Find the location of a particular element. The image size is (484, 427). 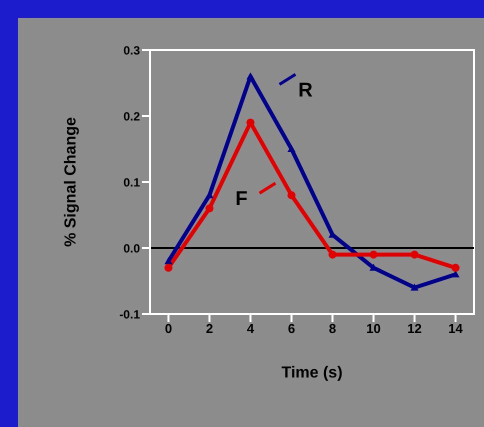

x-tick-label: 12 is located at coordinates (414, 328).